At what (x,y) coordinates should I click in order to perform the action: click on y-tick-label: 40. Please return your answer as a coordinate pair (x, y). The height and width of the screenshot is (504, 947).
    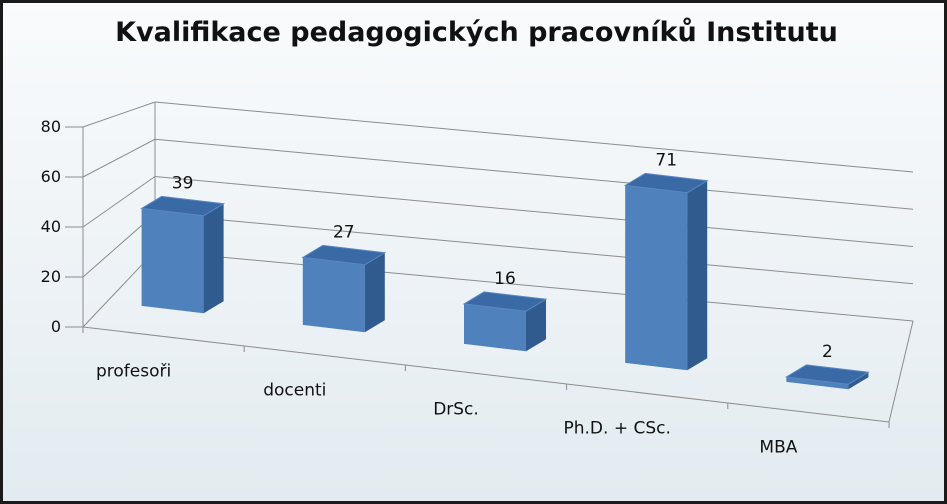
    Looking at the image, I should click on (51, 226).